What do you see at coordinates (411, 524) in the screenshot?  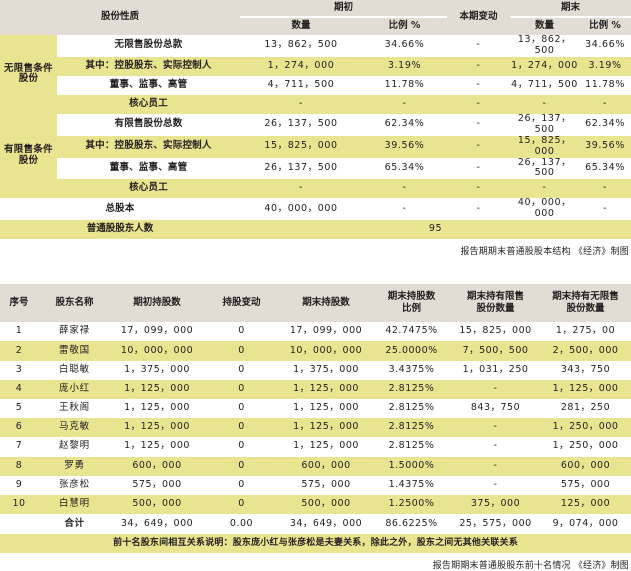 I see `cell-summary-end-share-ratio: 86.6225%` at bounding box center [411, 524].